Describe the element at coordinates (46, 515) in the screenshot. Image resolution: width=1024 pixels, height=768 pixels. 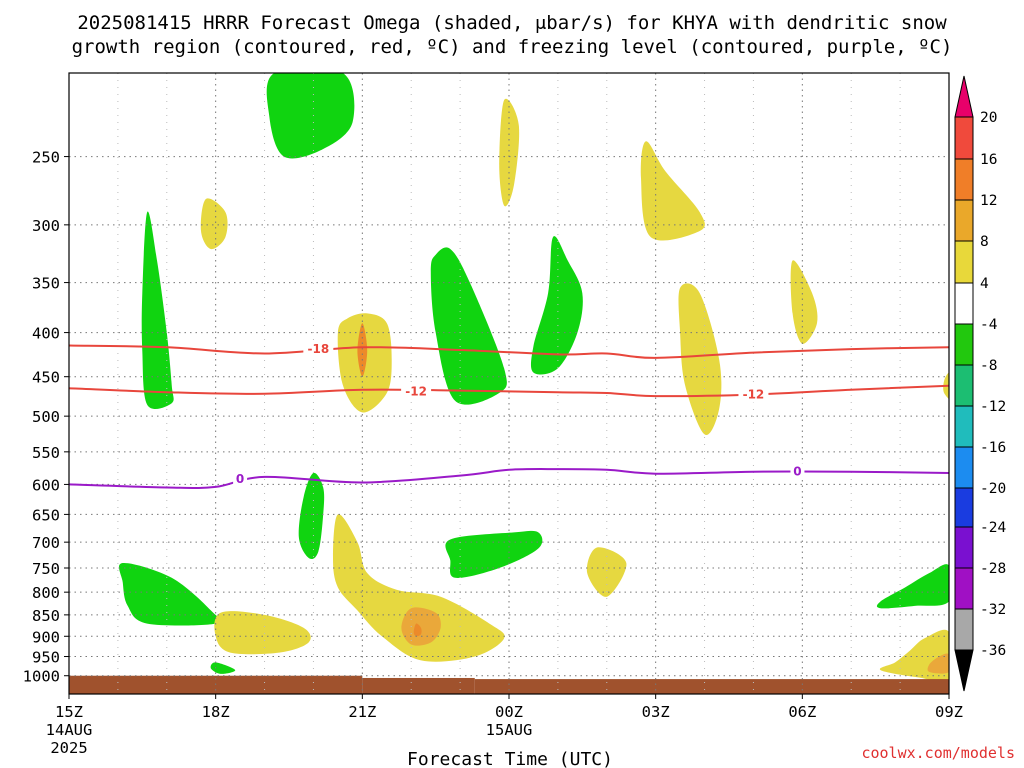
I see `y-tick-label: 650` at that location.